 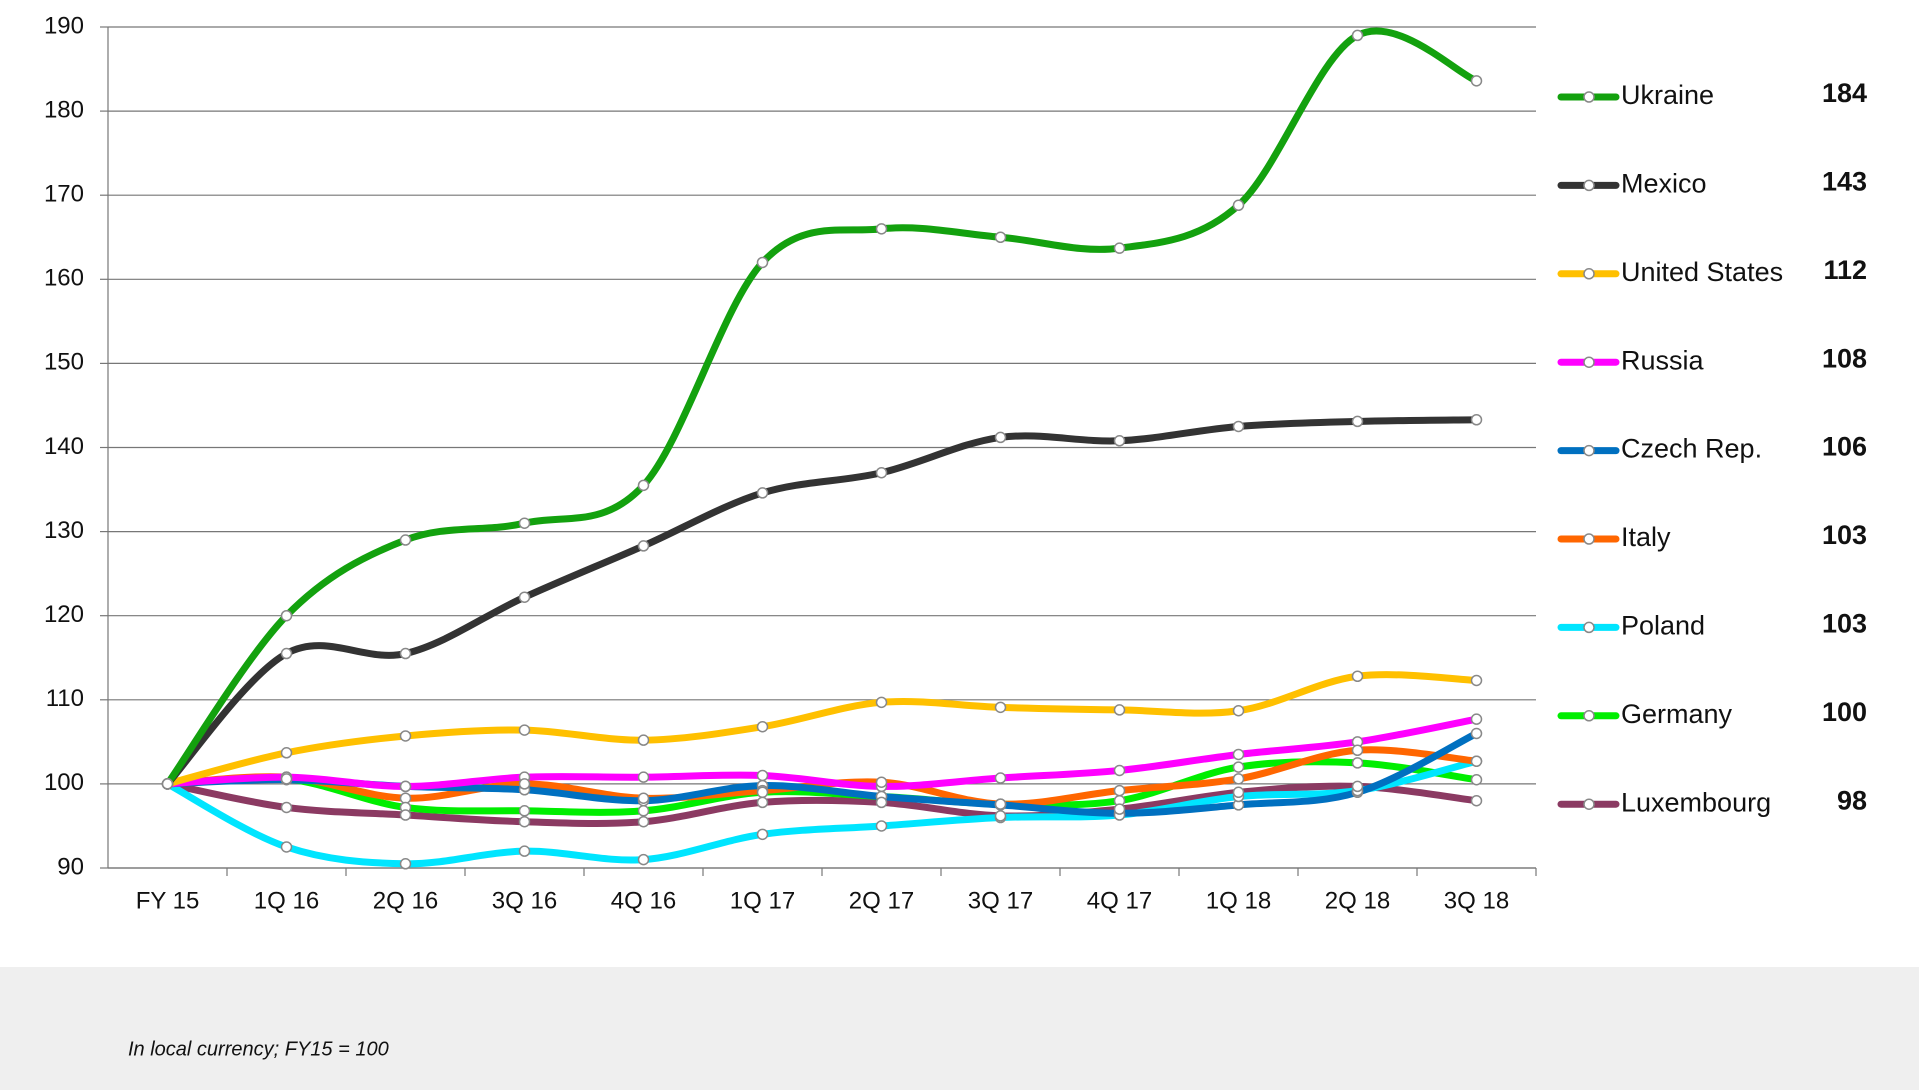 What do you see at coordinates (1357, 900) in the screenshot?
I see `x-tick-label: 2Q 18` at bounding box center [1357, 900].